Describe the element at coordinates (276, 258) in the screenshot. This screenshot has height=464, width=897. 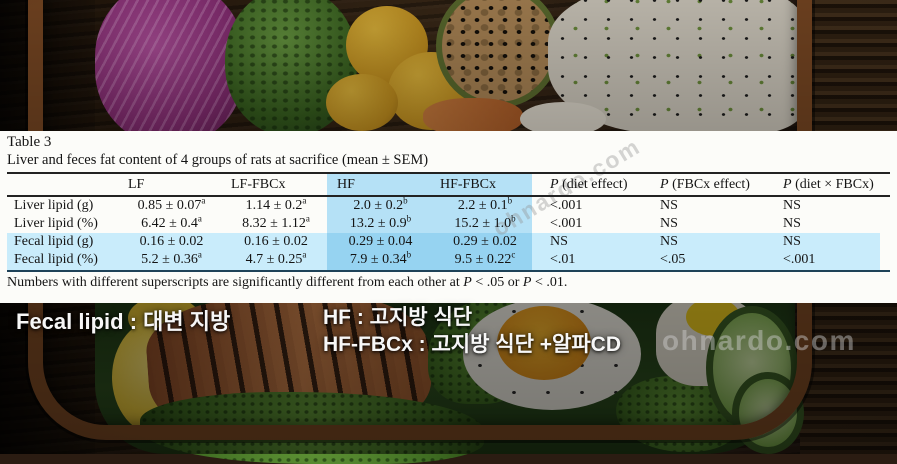
I see `table-cell: 4.7 ± 0.25a` at that location.